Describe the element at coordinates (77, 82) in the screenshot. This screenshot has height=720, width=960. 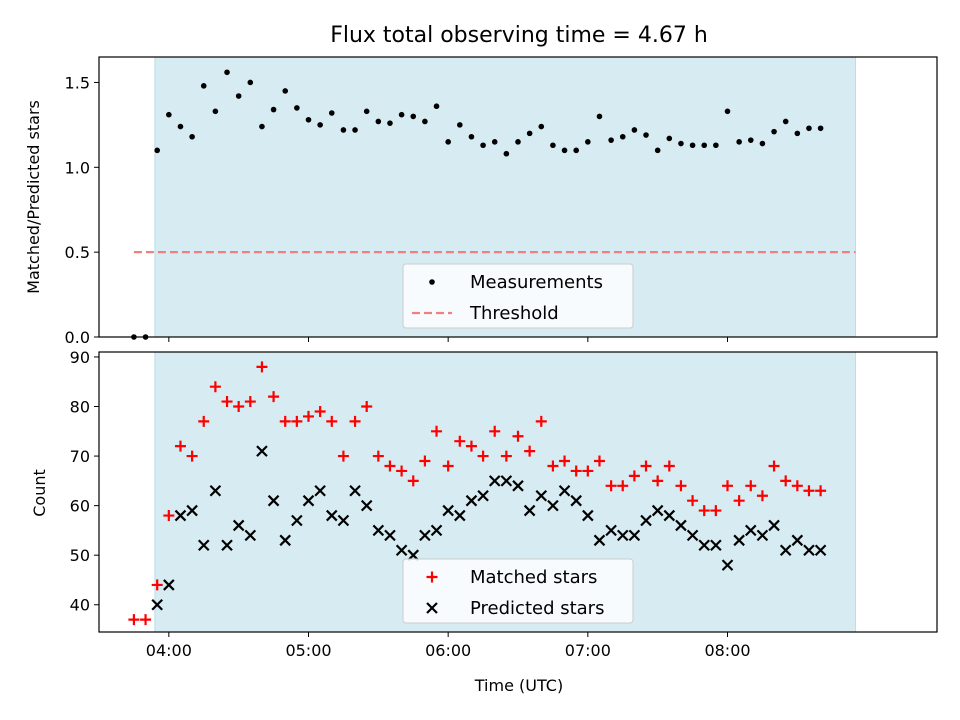
I see `top-y-tick-label: 1.5` at that location.